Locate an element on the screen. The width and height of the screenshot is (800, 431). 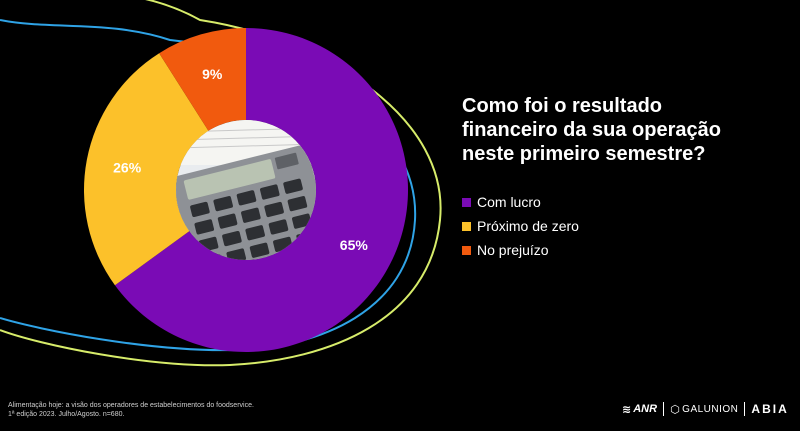
slice-proximo-de-zero is located at coordinates (146, 169).